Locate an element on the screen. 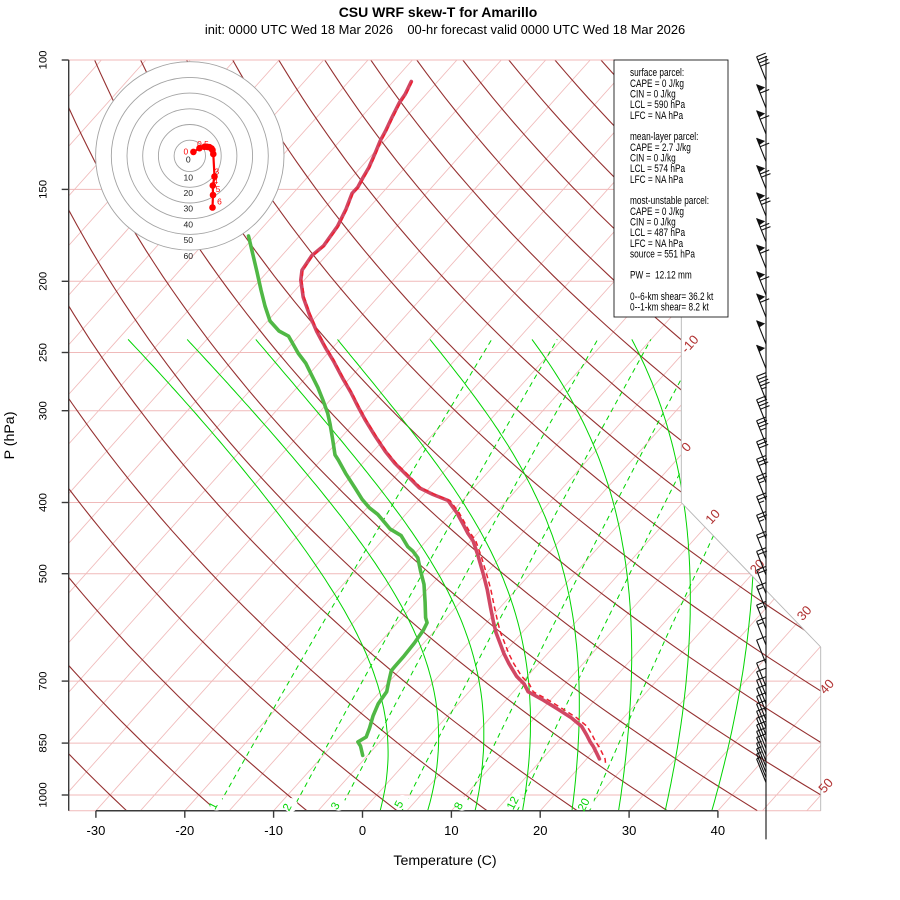  svg-text: 60 is located at coordinates (189, 256).